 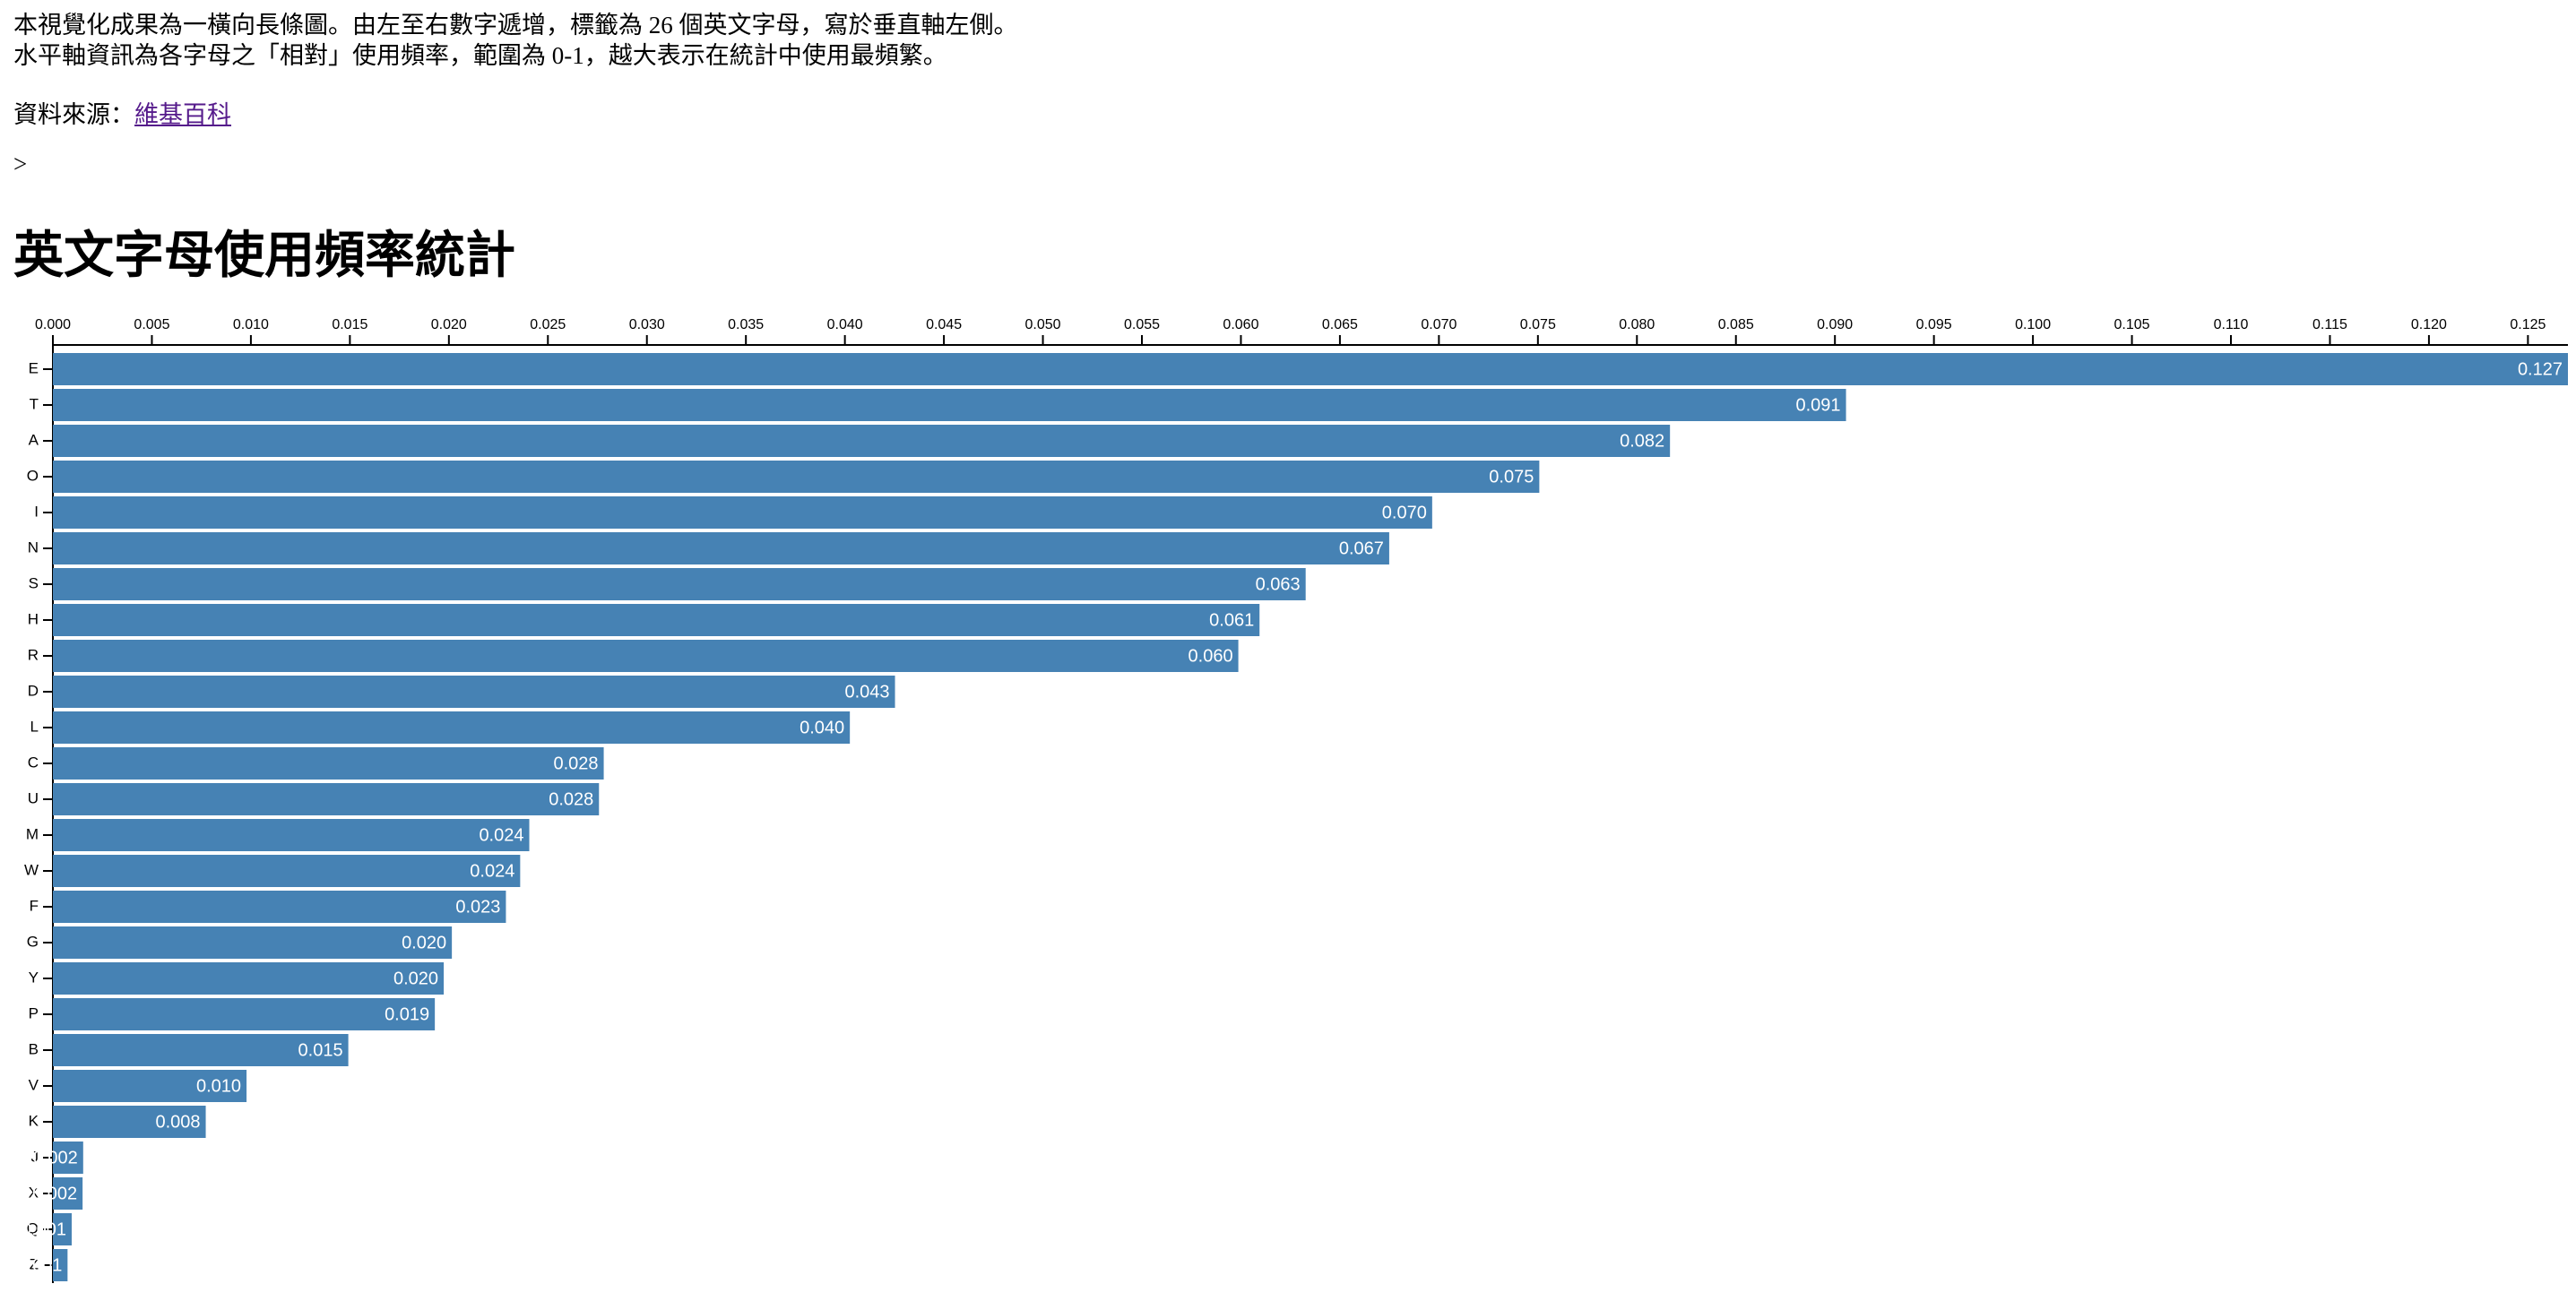 I want to click on x-tick-label: 0.085, so click(x=1736, y=324).